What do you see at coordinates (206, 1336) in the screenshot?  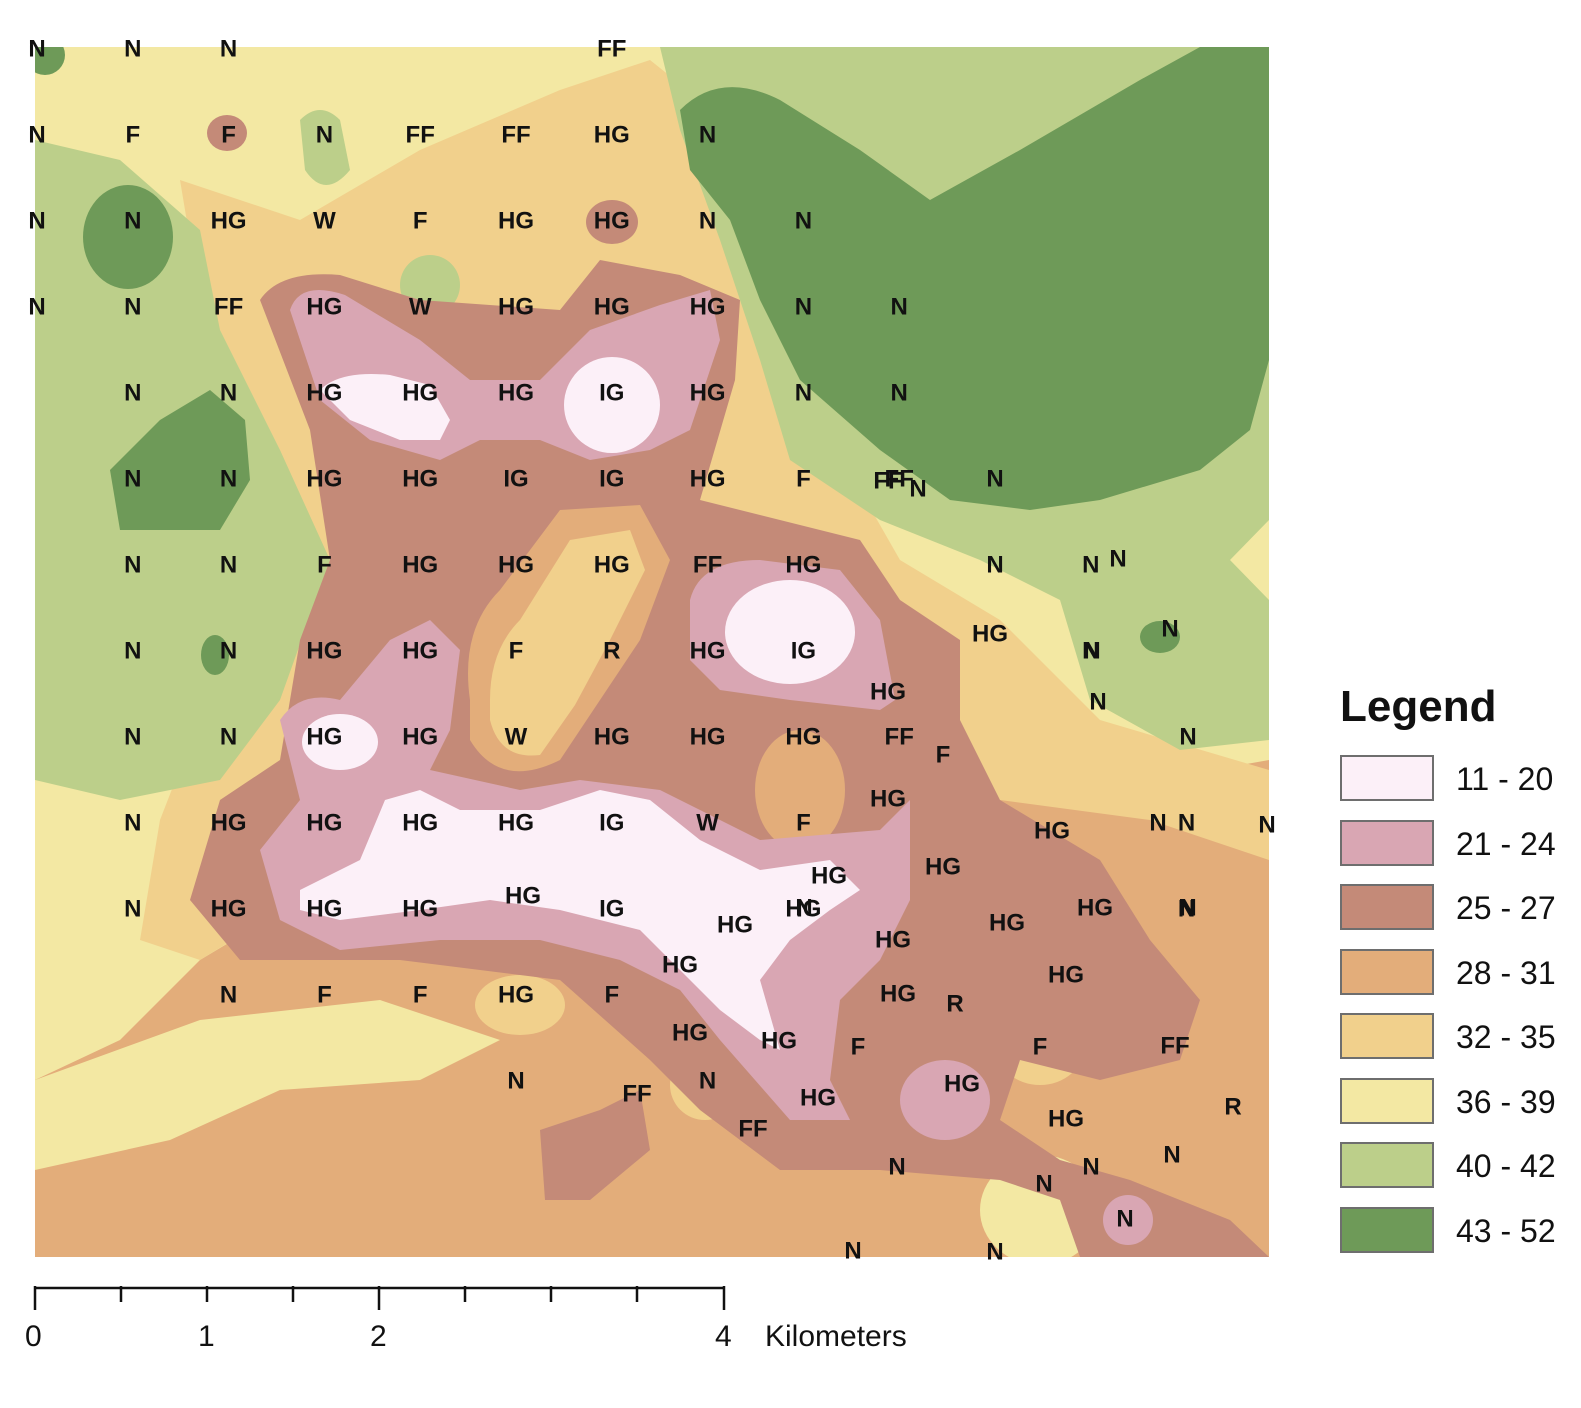 I see `scale-label-1: 1` at bounding box center [206, 1336].